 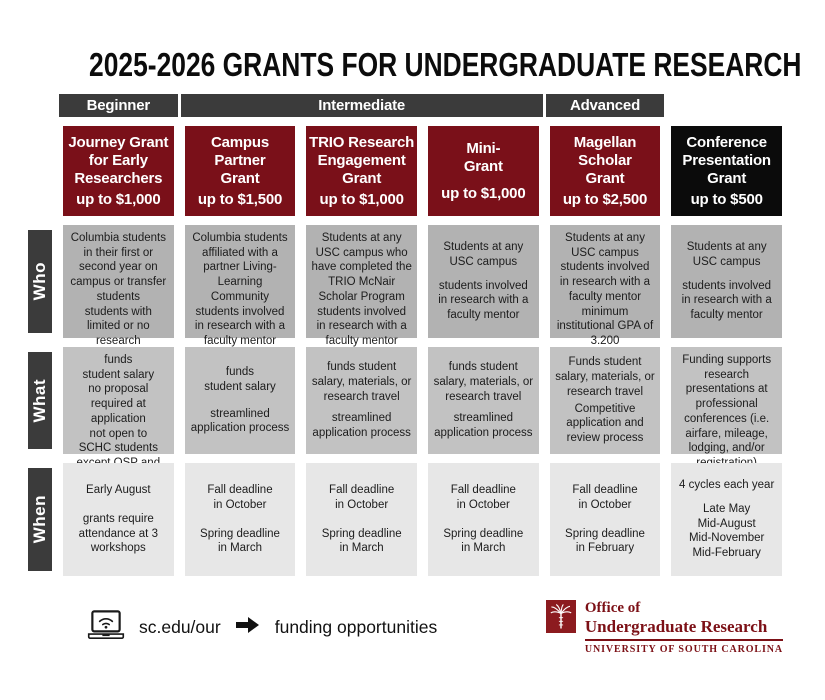 I want to click on grant-name: Journey Grant for Early Researchers, so click(x=118, y=160).